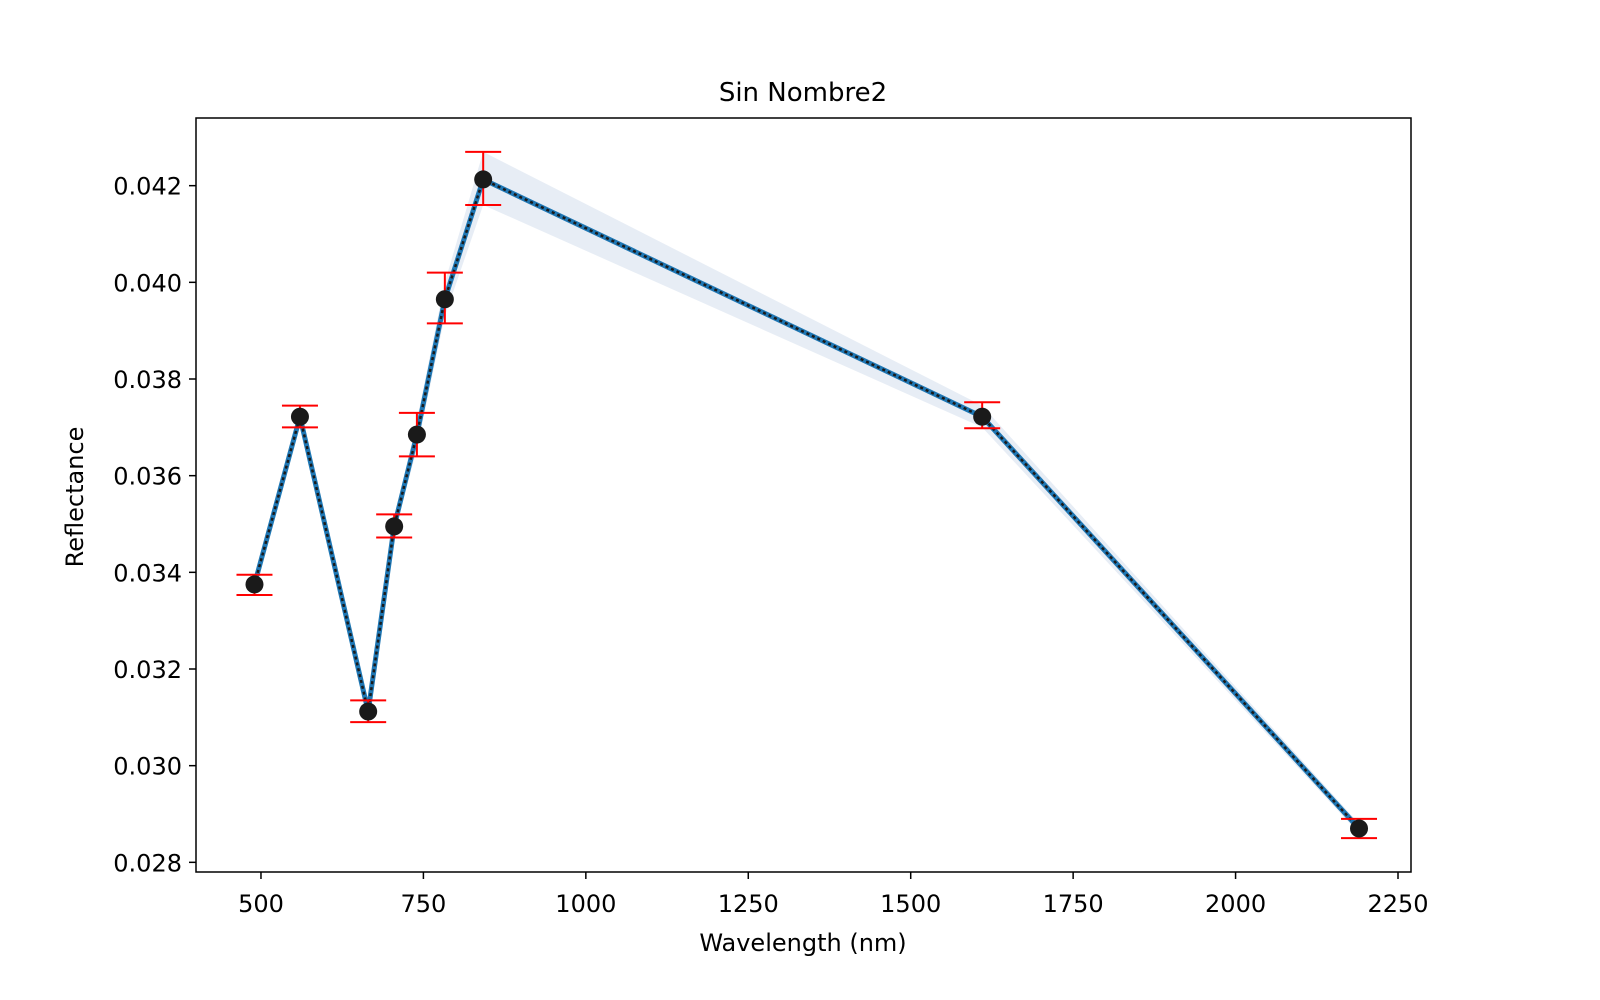 The height and width of the screenshot is (1000, 1600). I want to click on x-tick-label: 1750, so click(1073, 904).